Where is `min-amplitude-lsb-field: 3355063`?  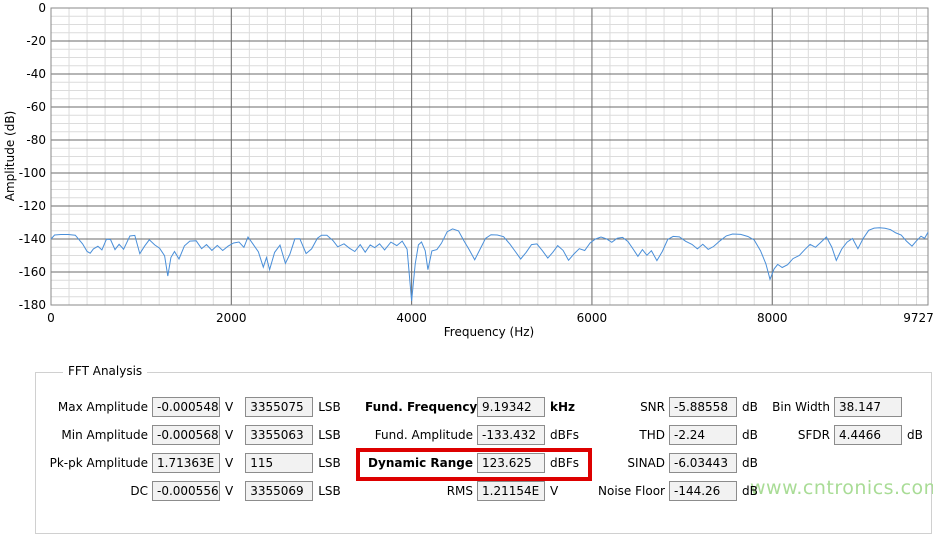
min-amplitude-lsb-field: 3355063 is located at coordinates (279, 435).